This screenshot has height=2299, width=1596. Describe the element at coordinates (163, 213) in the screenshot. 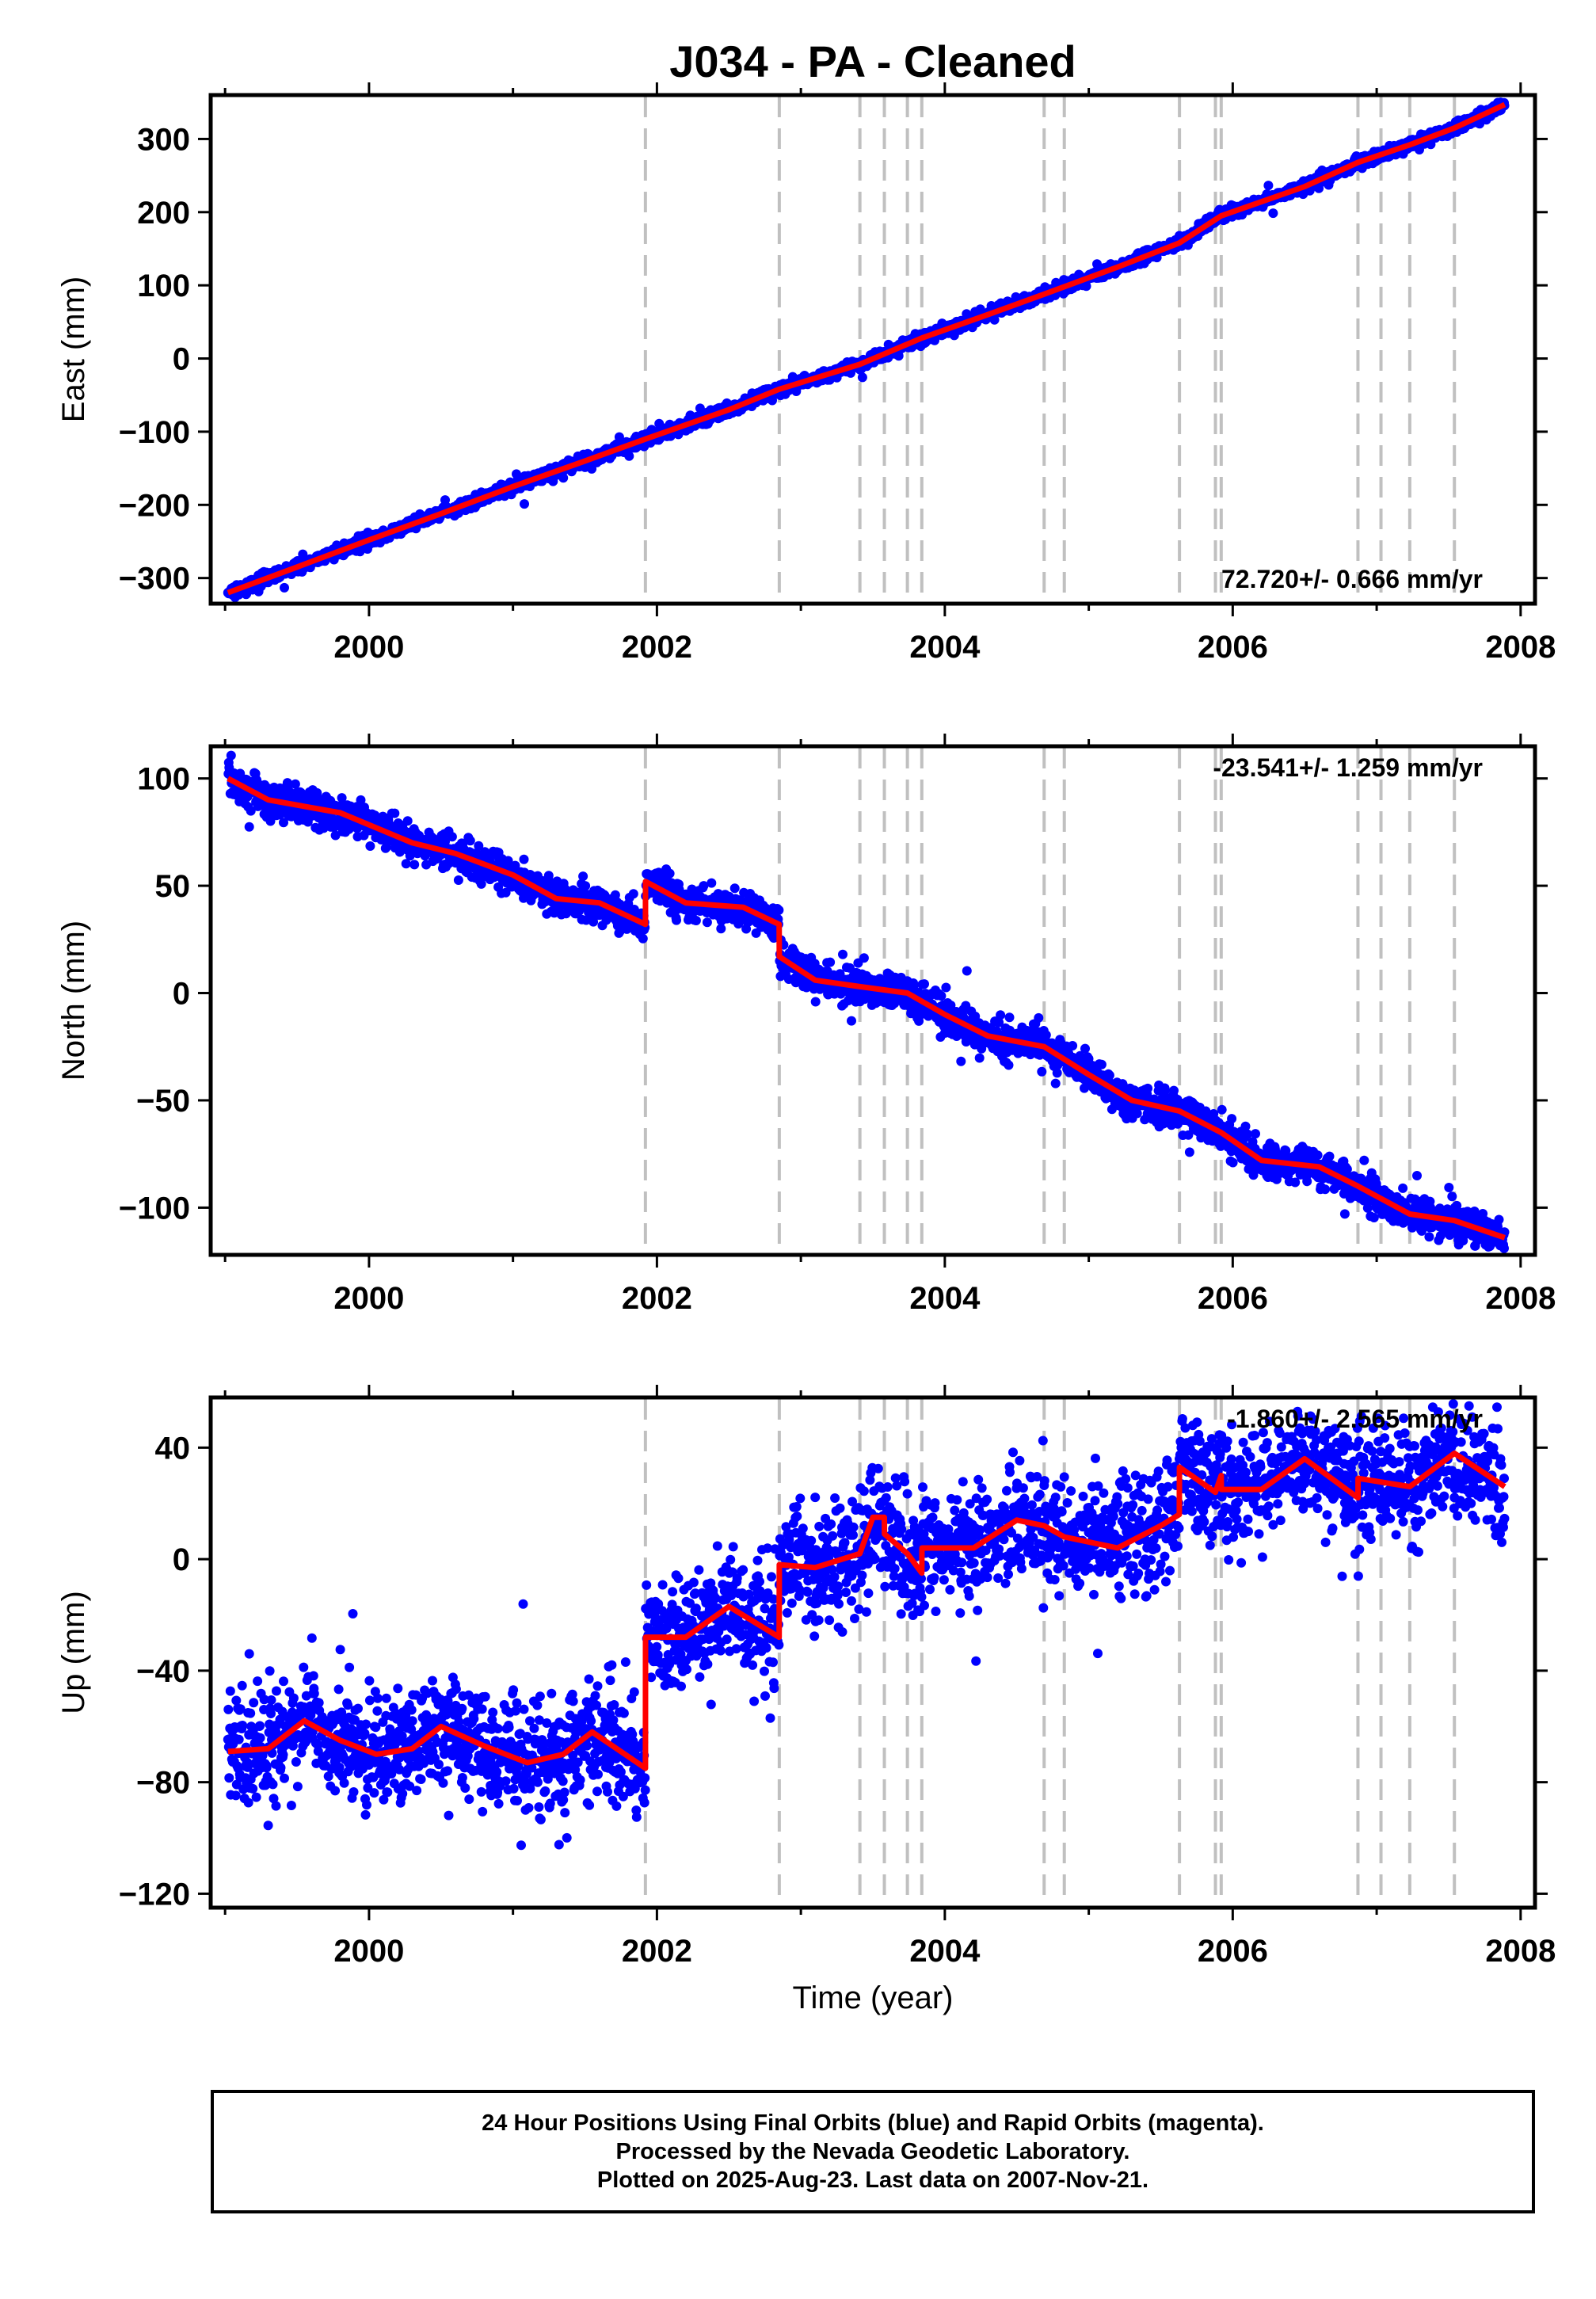

I see `y-tick-label: 200` at that location.